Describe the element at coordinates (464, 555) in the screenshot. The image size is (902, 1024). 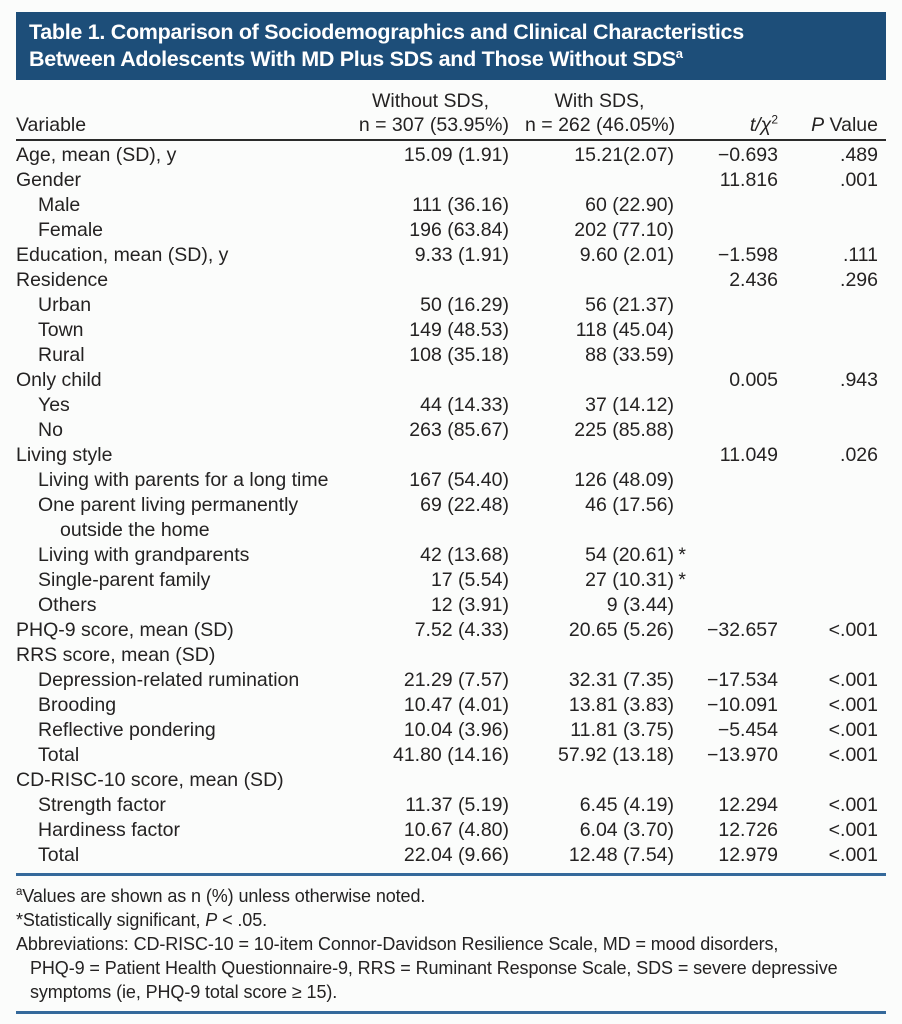
I see `value-without-sds: 42 (13.68)` at that location.